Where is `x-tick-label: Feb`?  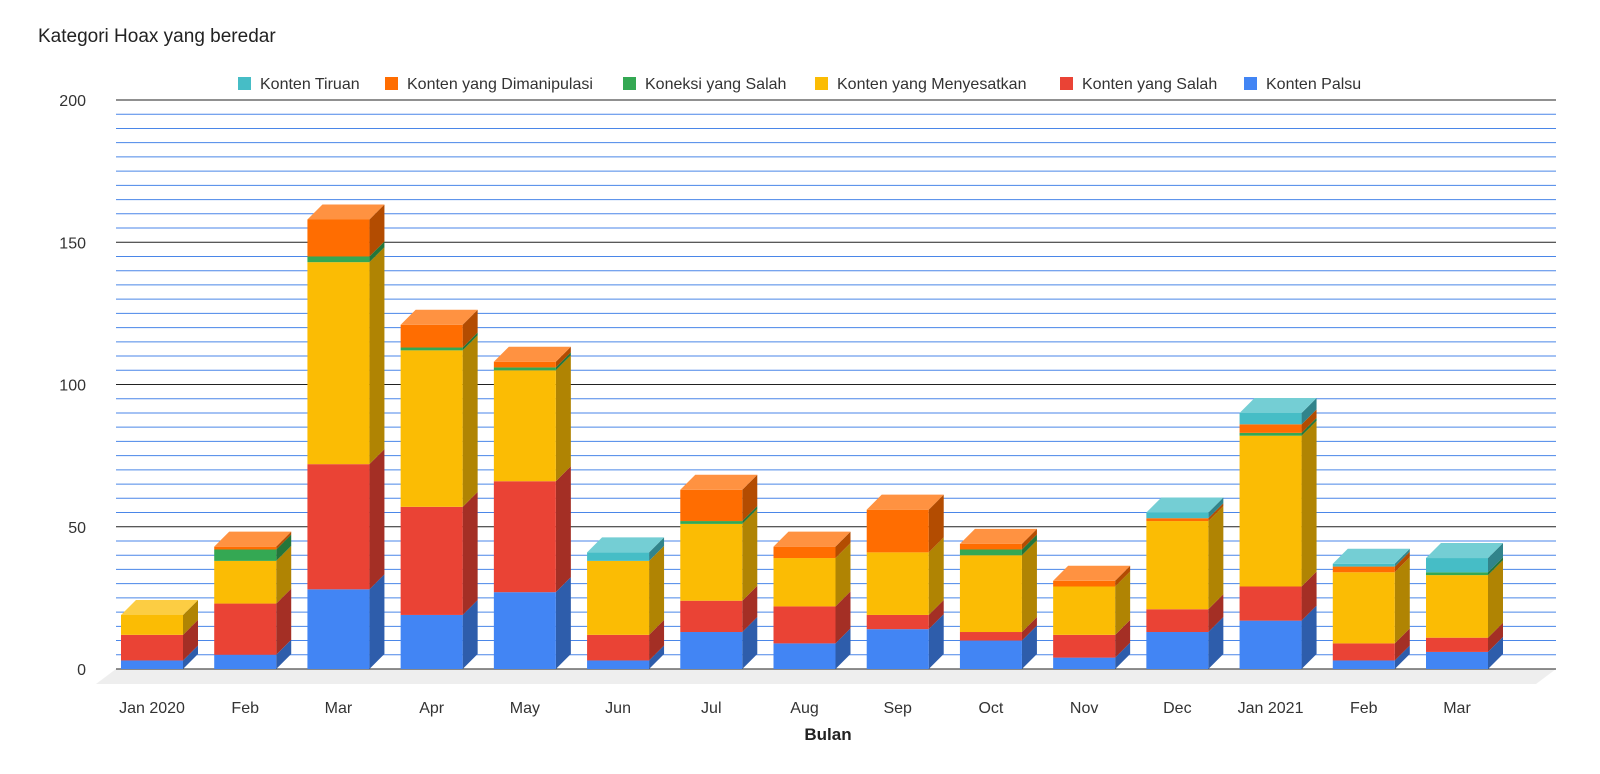
x-tick-label: Feb is located at coordinates (245, 708).